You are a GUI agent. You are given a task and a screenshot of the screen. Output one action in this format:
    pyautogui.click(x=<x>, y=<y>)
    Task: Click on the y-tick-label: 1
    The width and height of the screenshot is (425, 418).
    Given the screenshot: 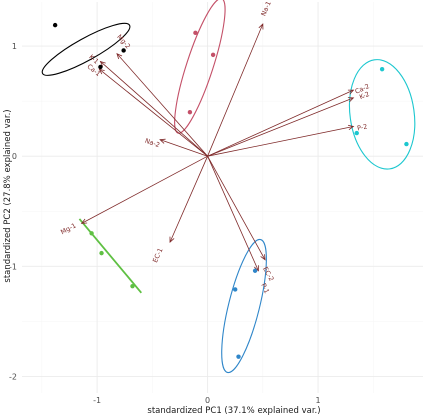 What is the action you would take?
    pyautogui.click(x=14, y=46)
    